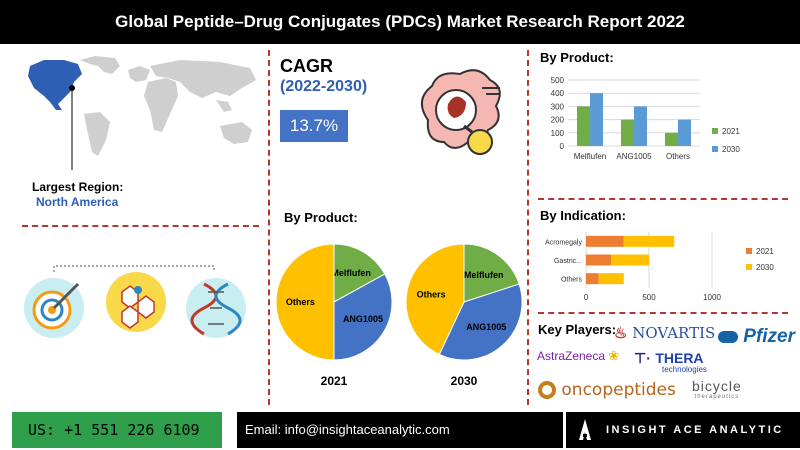  What do you see at coordinates (400, 430) in the screenshot?
I see `footer-email: Email: info@insightaceanalytic.com` at bounding box center [400, 430].